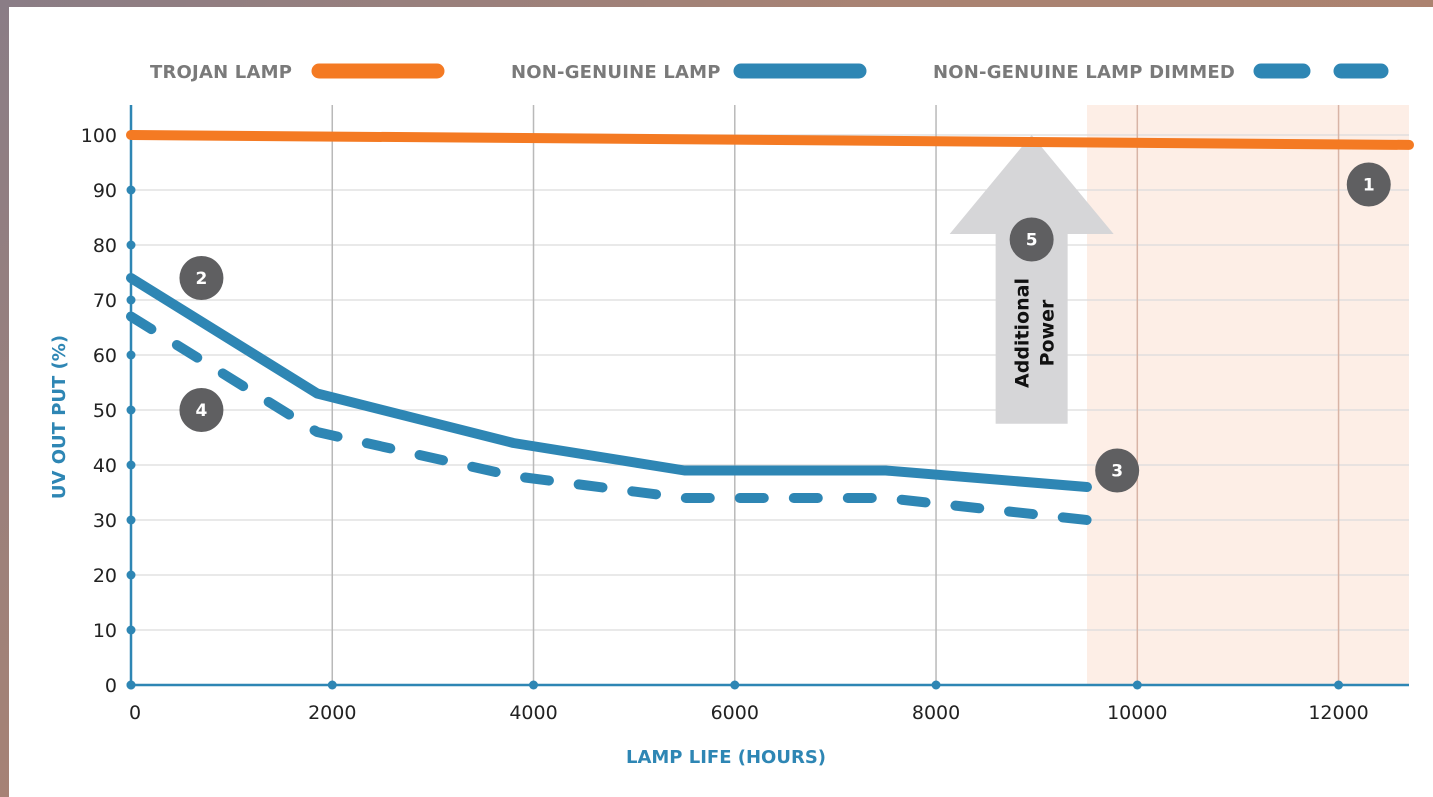 The image size is (1433, 797). What do you see at coordinates (135, 713) in the screenshot?
I see `x-tick-label: 0` at bounding box center [135, 713].